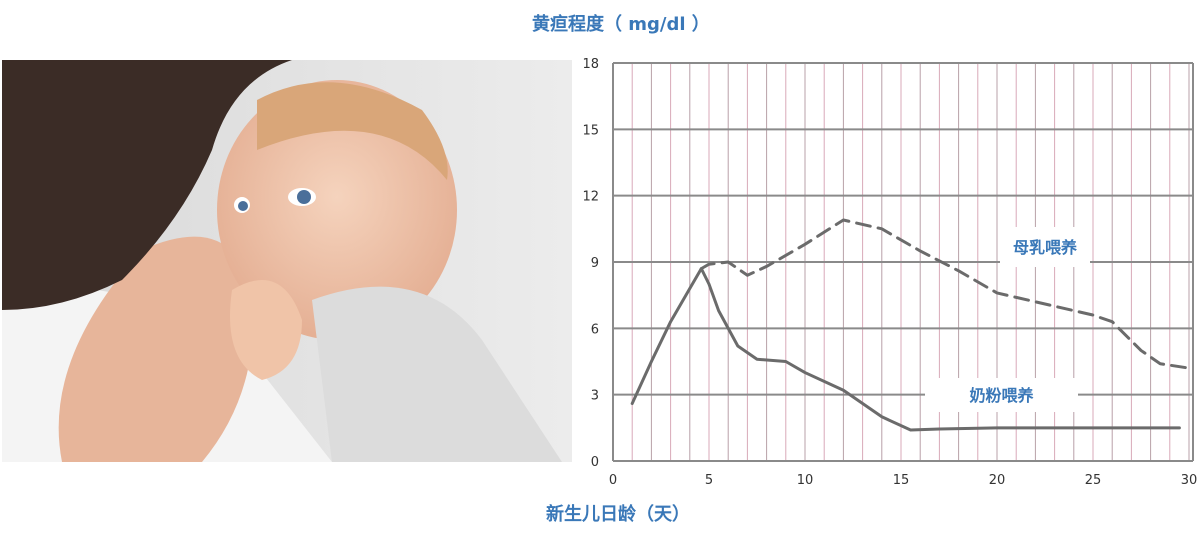  What do you see at coordinates (709, 480) in the screenshot?
I see `x-tick-label: 5` at bounding box center [709, 480].